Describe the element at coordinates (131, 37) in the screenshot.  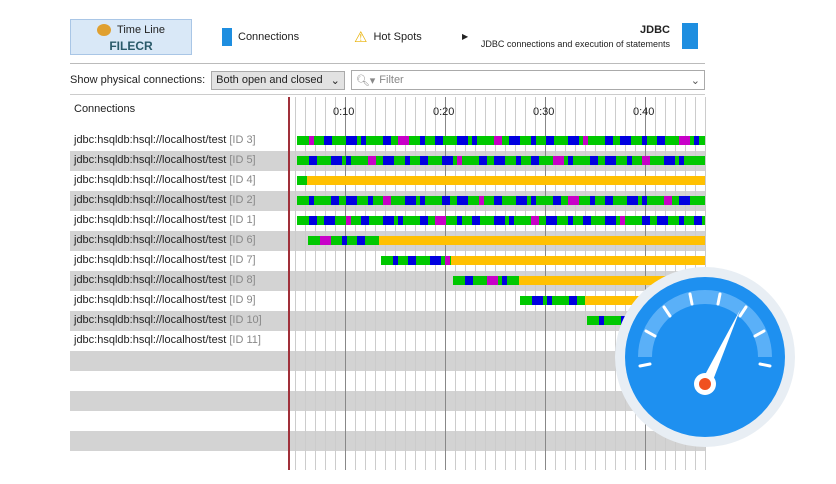
I see `tab-timeline: Time Line FILECR` at that location.